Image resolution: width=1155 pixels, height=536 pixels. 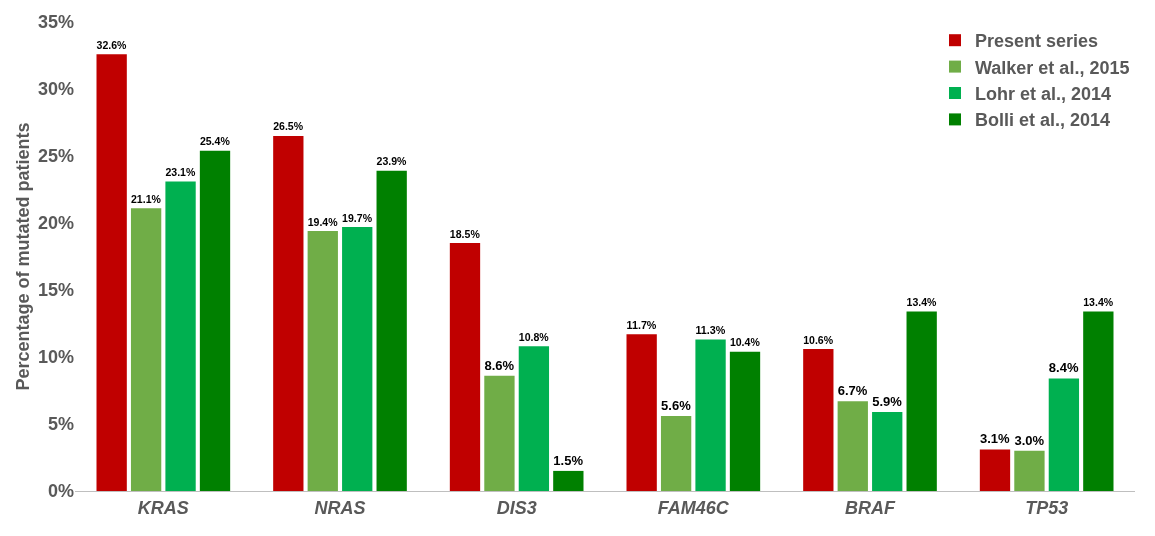 I want to click on y-tick-label: 0%, so click(x=60, y=491).